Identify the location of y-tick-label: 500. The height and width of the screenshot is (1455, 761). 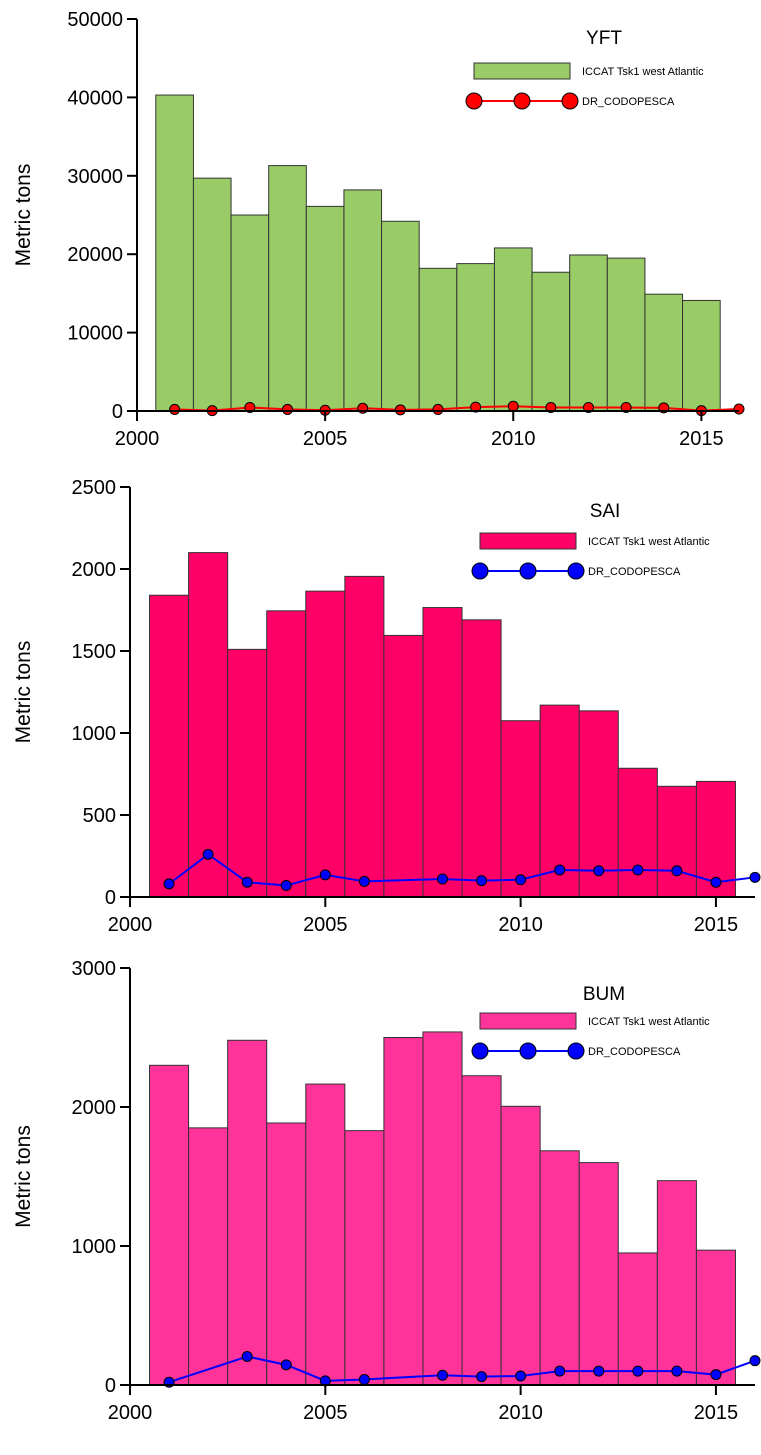
(99, 816).